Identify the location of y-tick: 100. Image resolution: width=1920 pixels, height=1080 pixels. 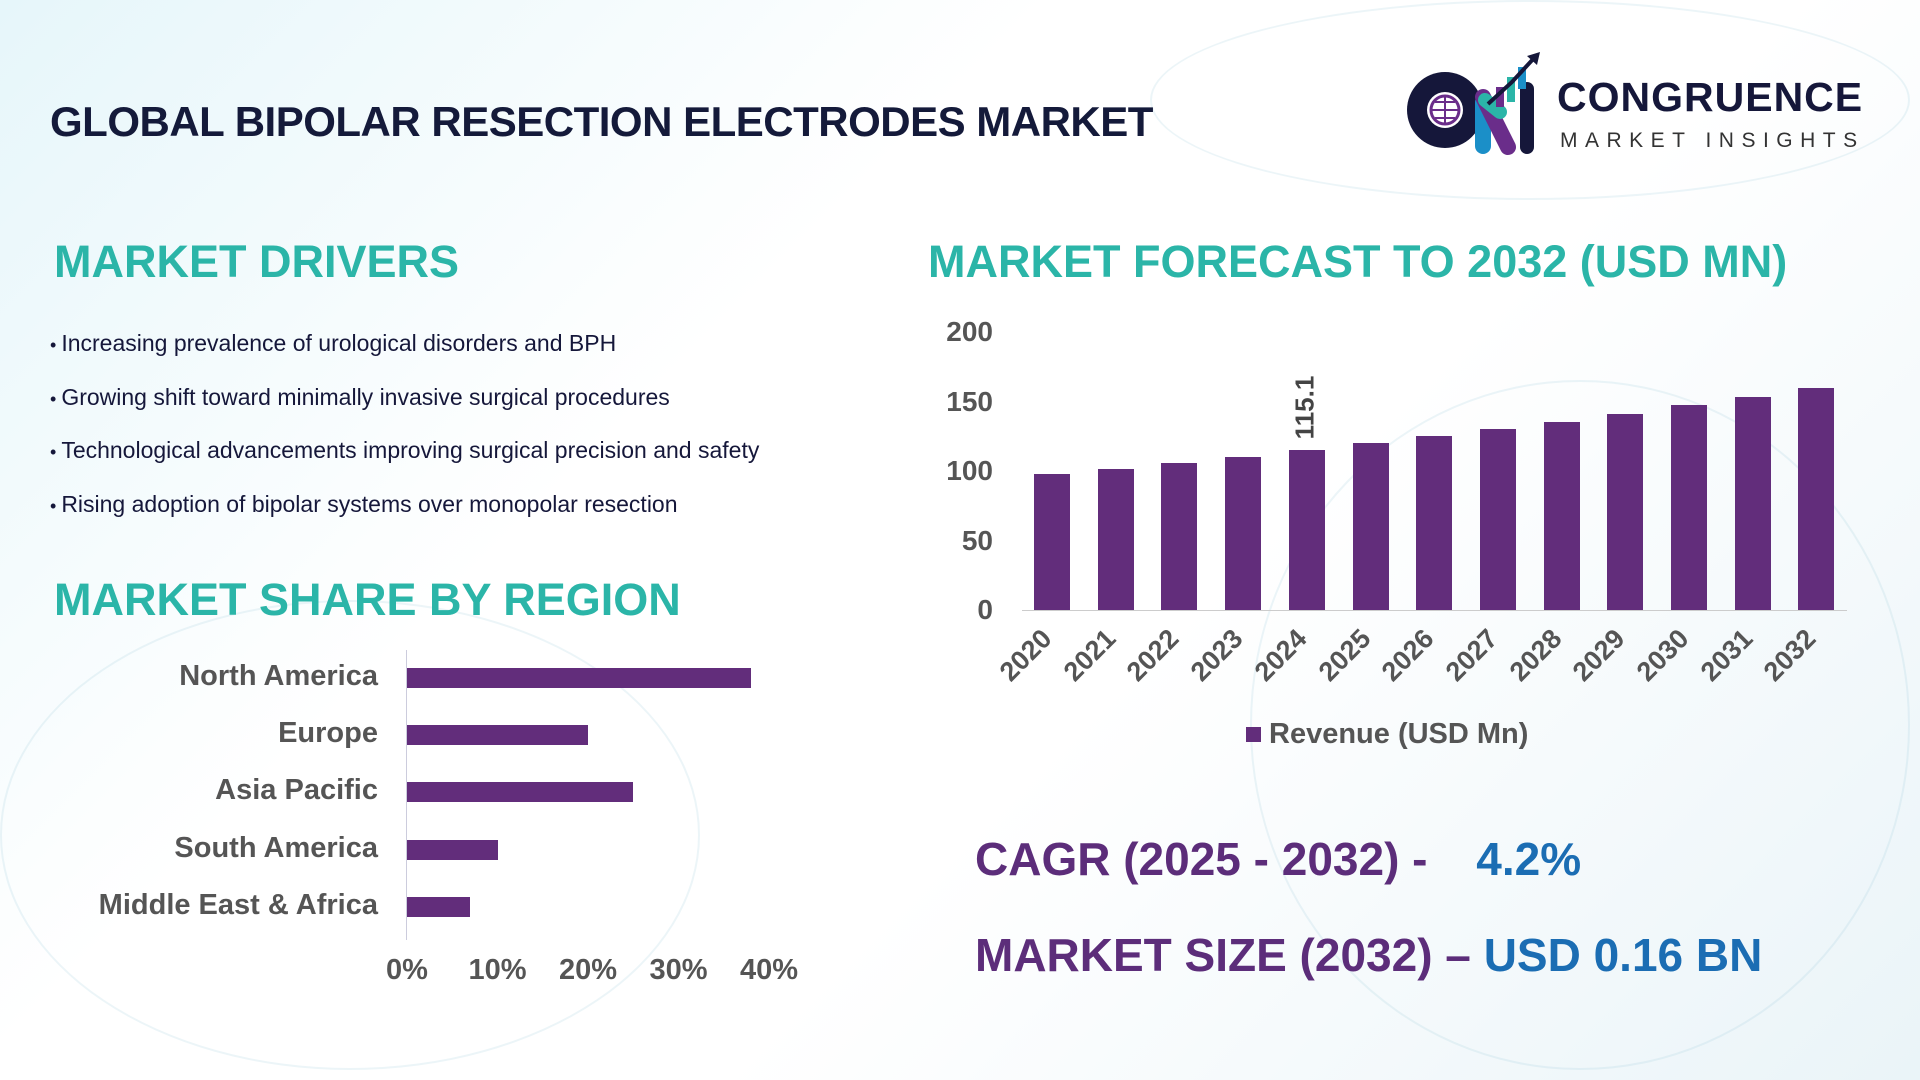
(969, 470).